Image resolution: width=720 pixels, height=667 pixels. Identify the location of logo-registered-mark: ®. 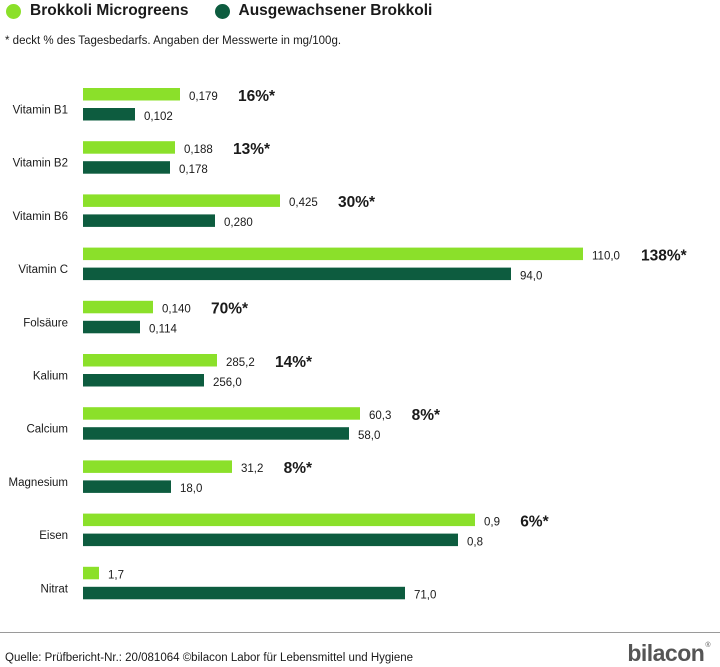
(707, 645).